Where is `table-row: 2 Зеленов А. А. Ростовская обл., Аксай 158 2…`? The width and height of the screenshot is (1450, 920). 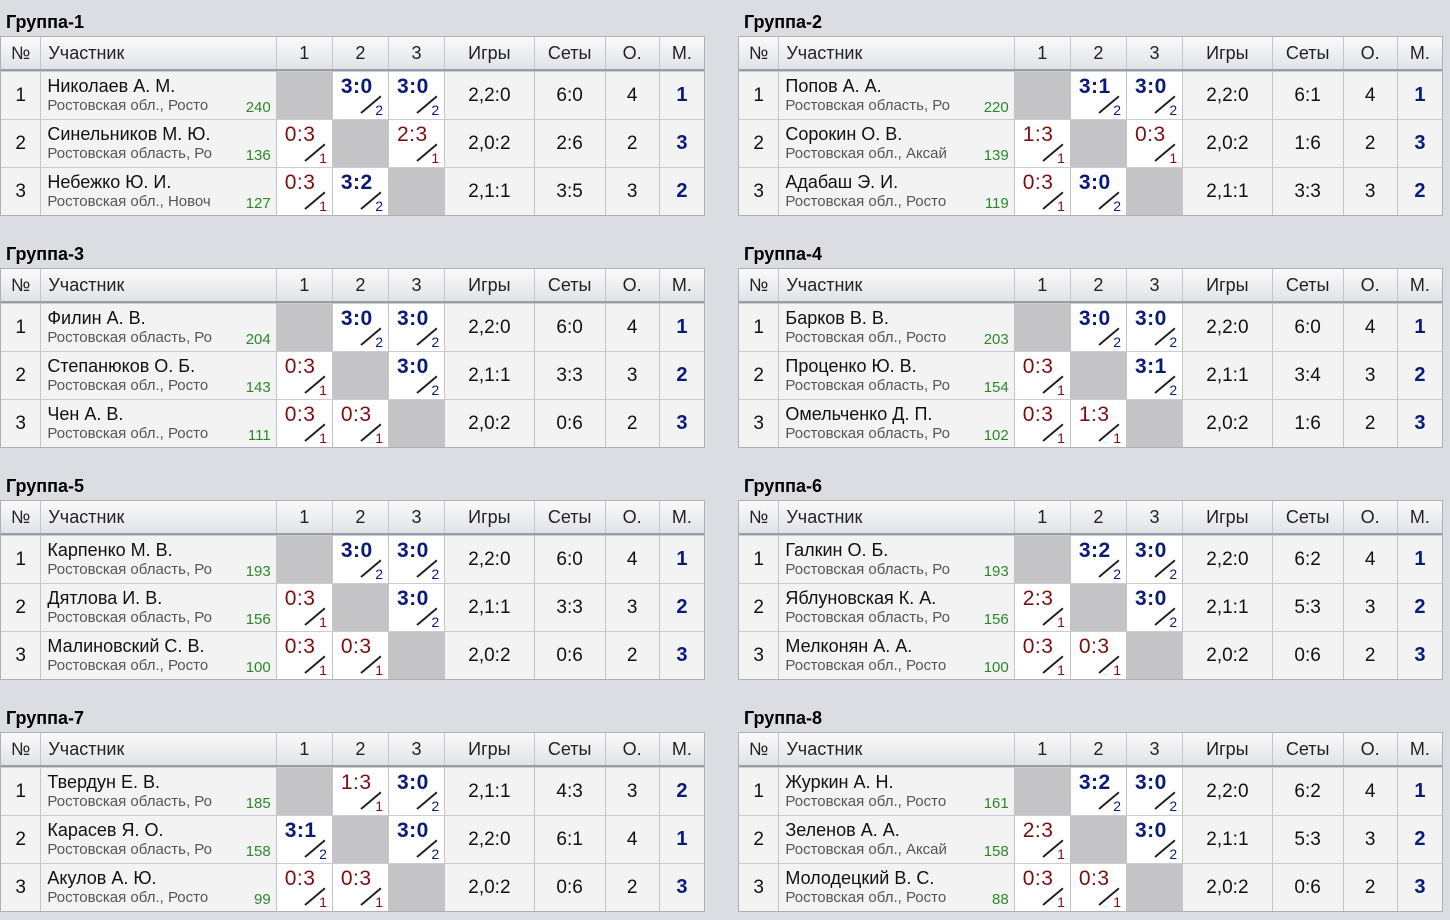 table-row: 2 Зеленов А. А. Ростовская обл., Аксай 158 2… is located at coordinates (1090, 839).